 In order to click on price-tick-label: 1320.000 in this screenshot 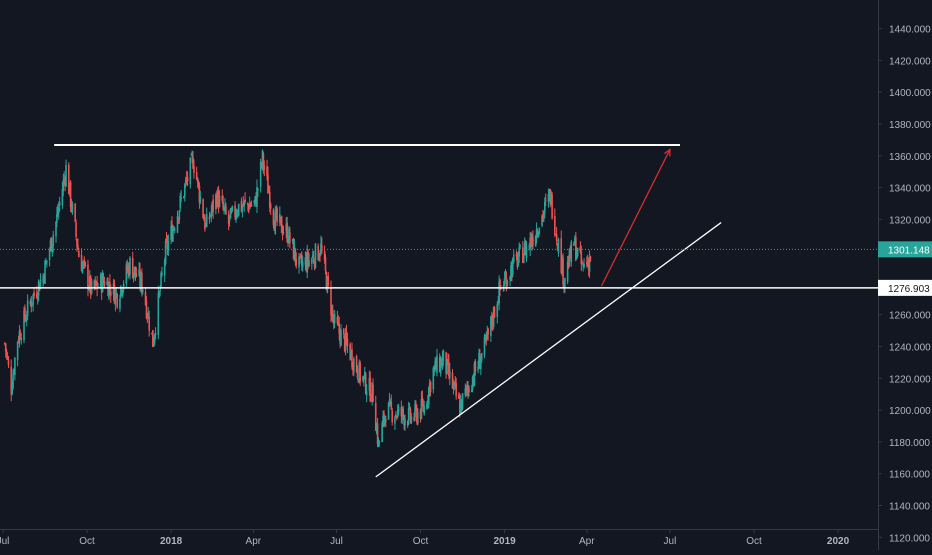, I will do `click(910, 220)`.